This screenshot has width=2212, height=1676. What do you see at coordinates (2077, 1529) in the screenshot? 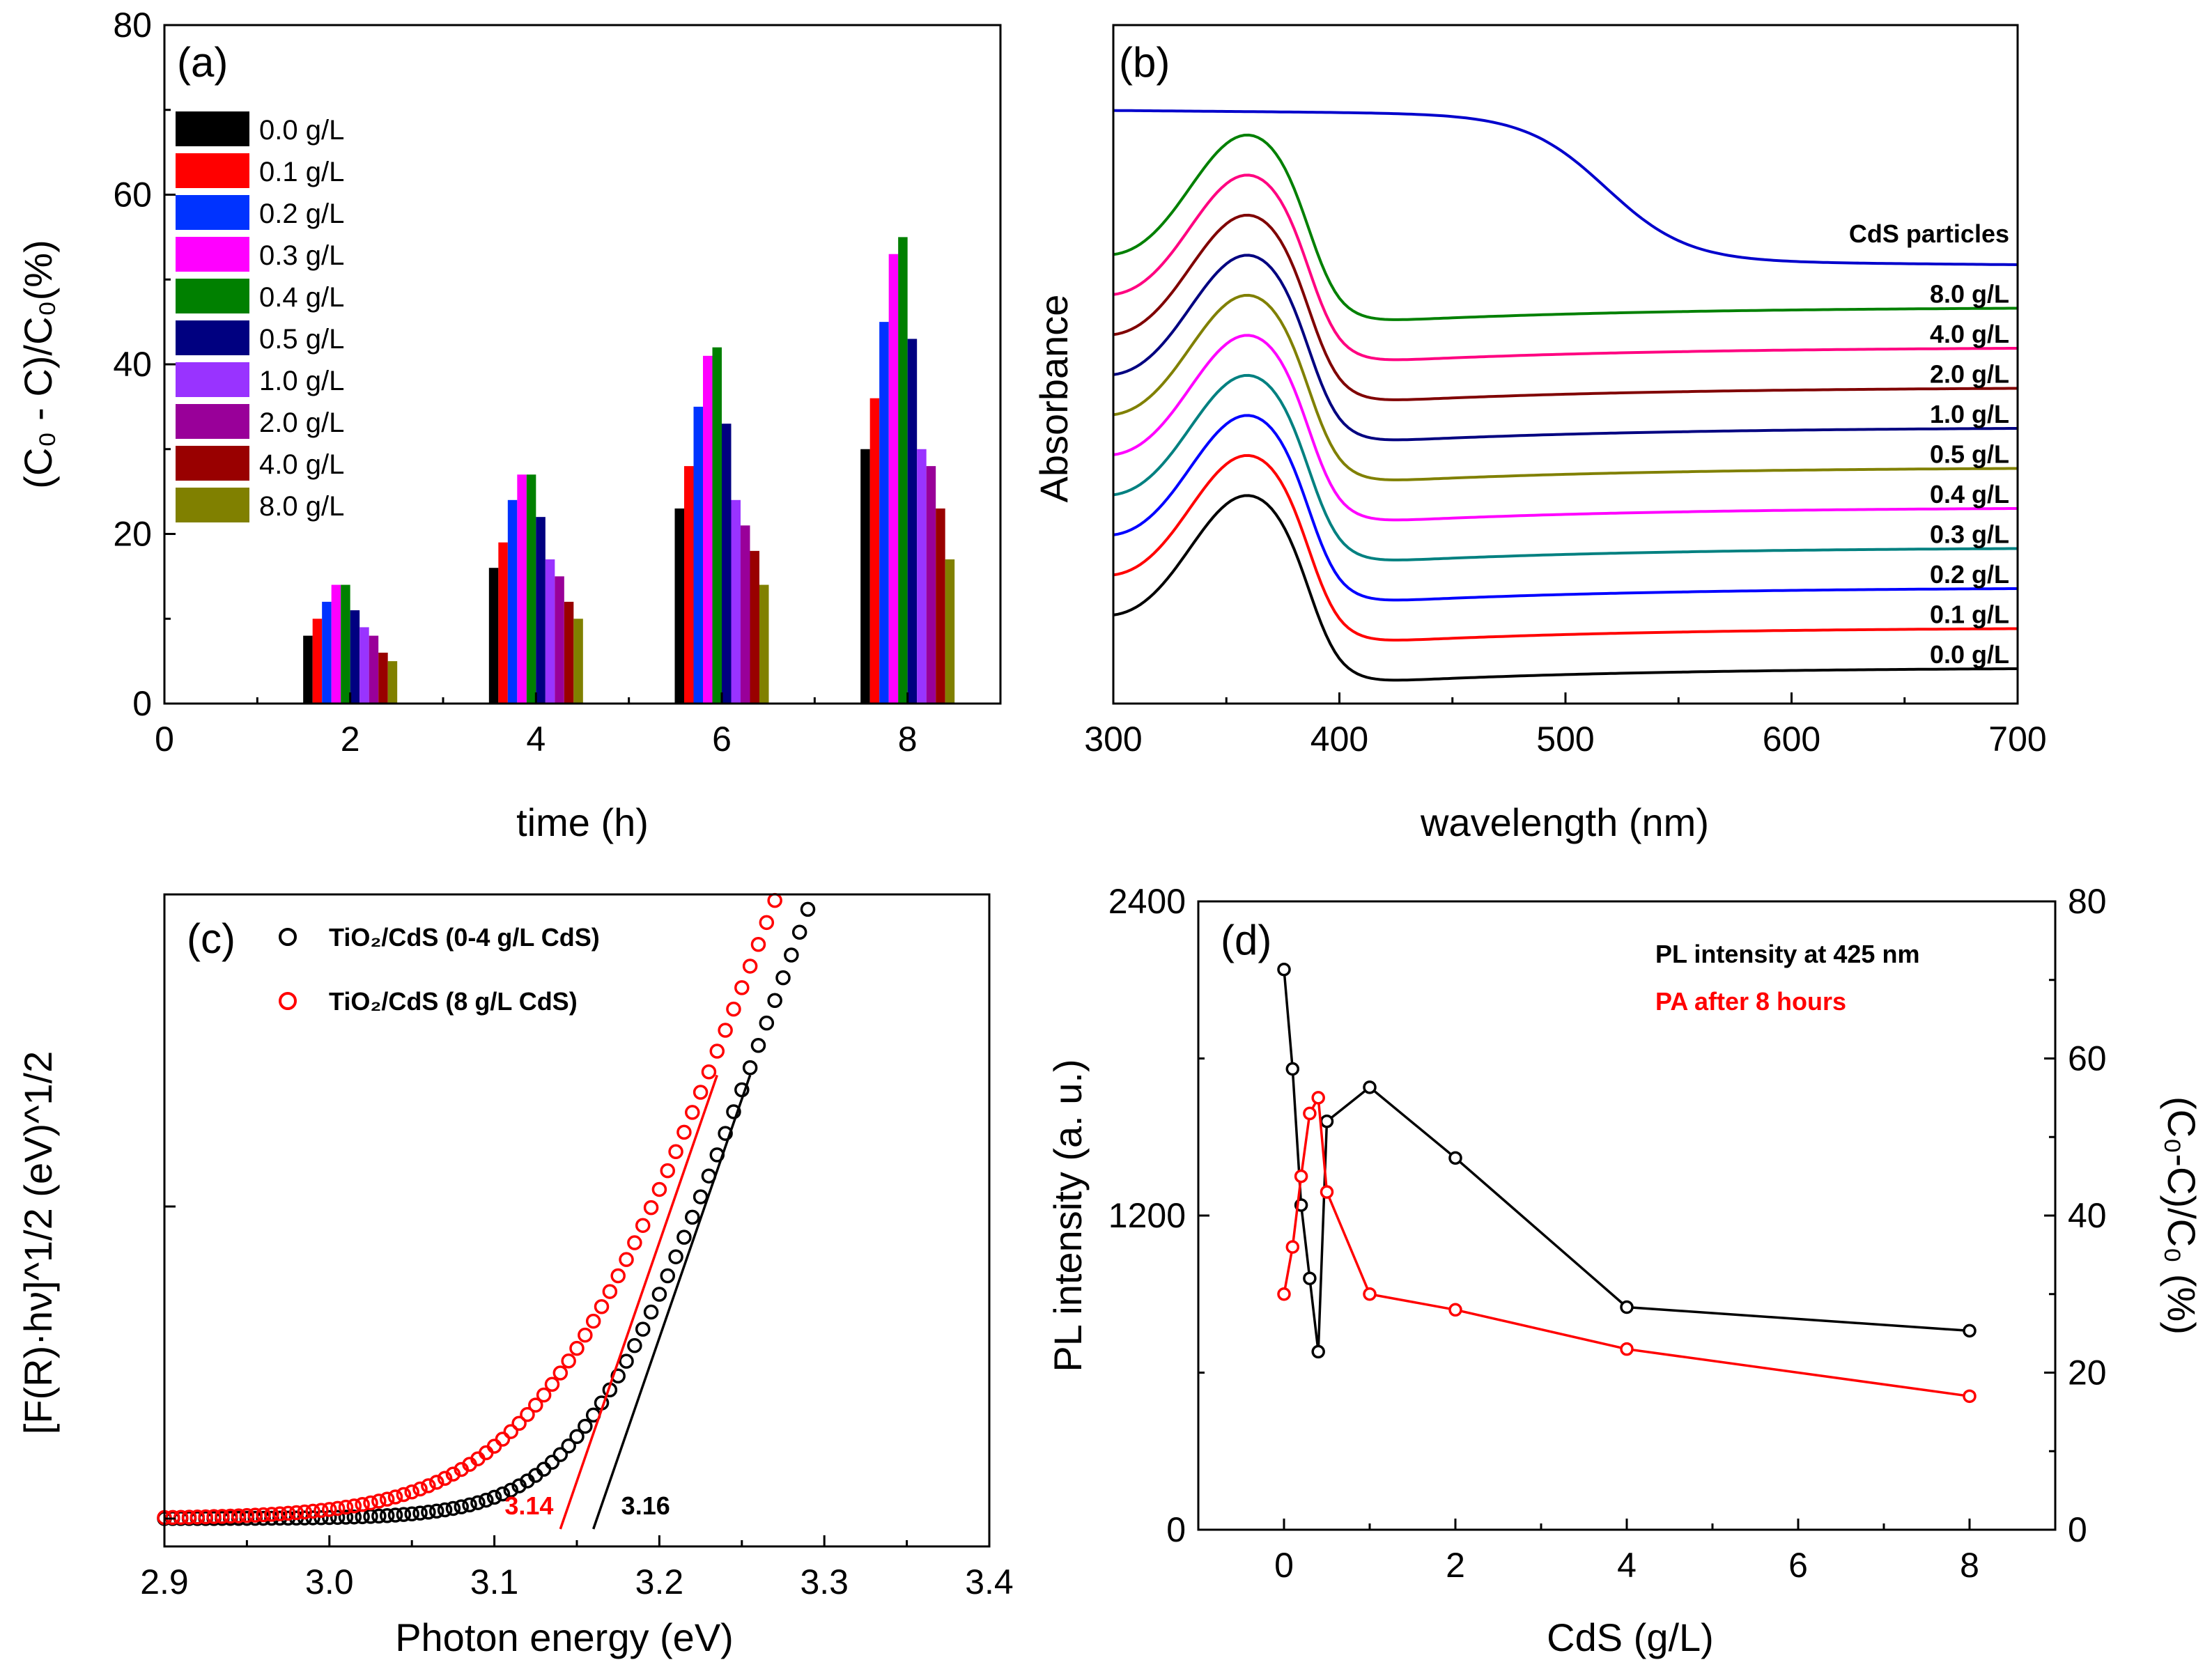
I see `y-right-tick-label: 0` at bounding box center [2077, 1529].